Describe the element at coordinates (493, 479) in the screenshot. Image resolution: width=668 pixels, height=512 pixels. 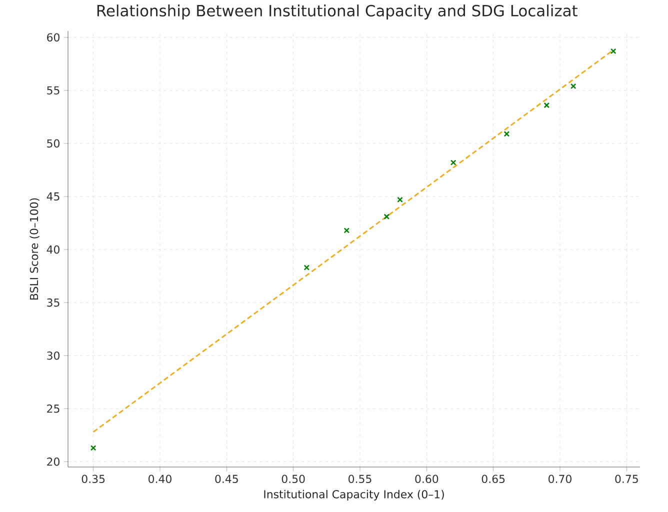
I see `x-tick-label: 0.65` at that location.